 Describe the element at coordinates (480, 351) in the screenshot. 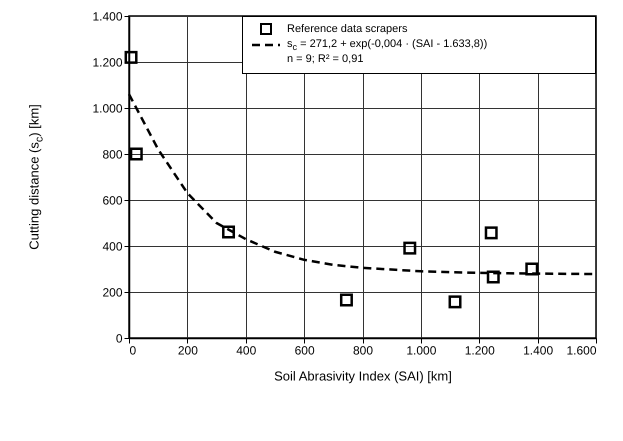

I see `x-tick-label: 1.200` at that location.